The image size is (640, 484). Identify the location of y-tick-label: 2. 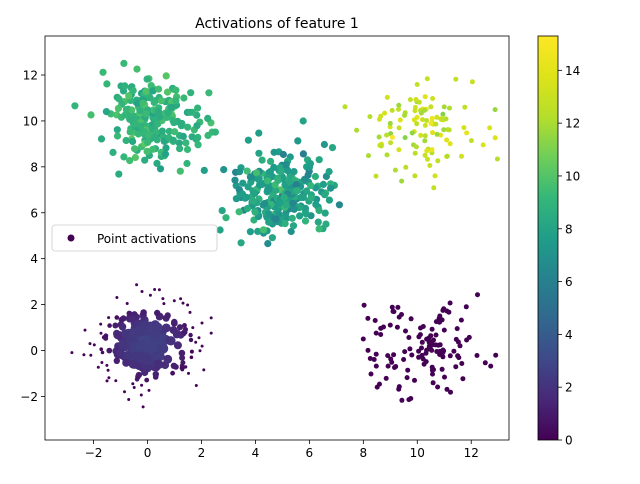
(34, 305).